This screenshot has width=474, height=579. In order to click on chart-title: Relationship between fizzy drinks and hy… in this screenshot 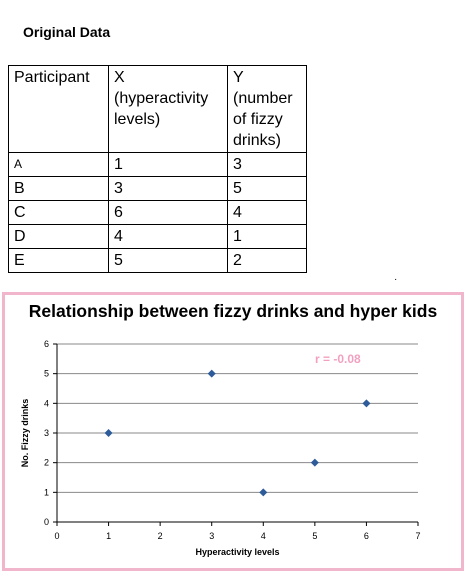, I will do `click(233, 311)`.